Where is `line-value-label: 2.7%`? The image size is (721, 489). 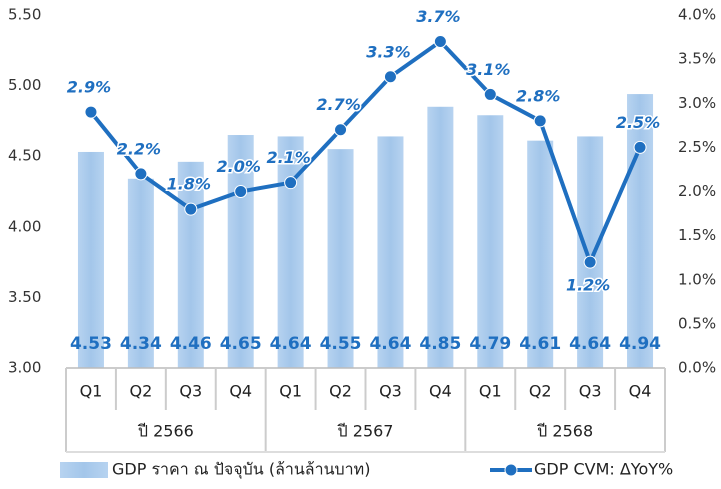 line-value-label: 2.7% is located at coordinates (338, 104).